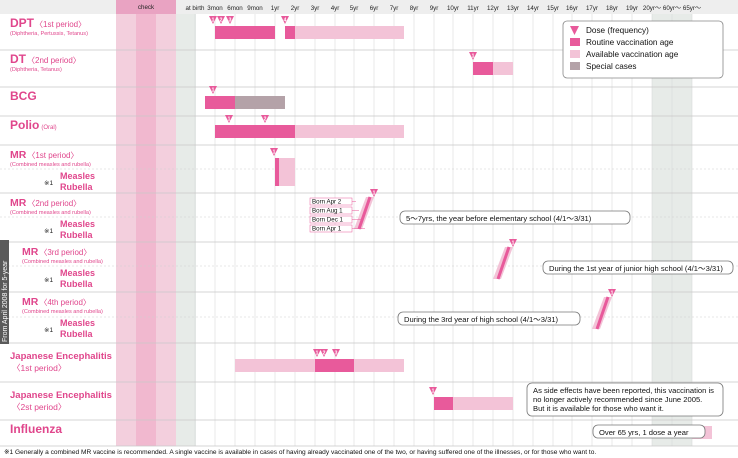 The image size is (738, 458). I want to click on tick-label: 65yr〜, so click(692, 8).